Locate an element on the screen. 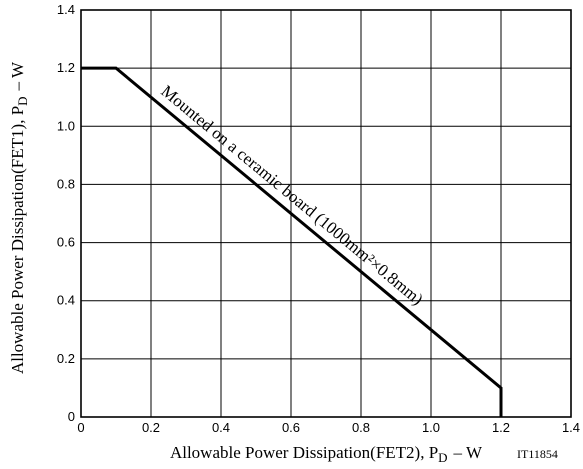 Image resolution: width=583 pixels, height=469 pixels. y-tick-label: 0.6 is located at coordinates (66, 242).